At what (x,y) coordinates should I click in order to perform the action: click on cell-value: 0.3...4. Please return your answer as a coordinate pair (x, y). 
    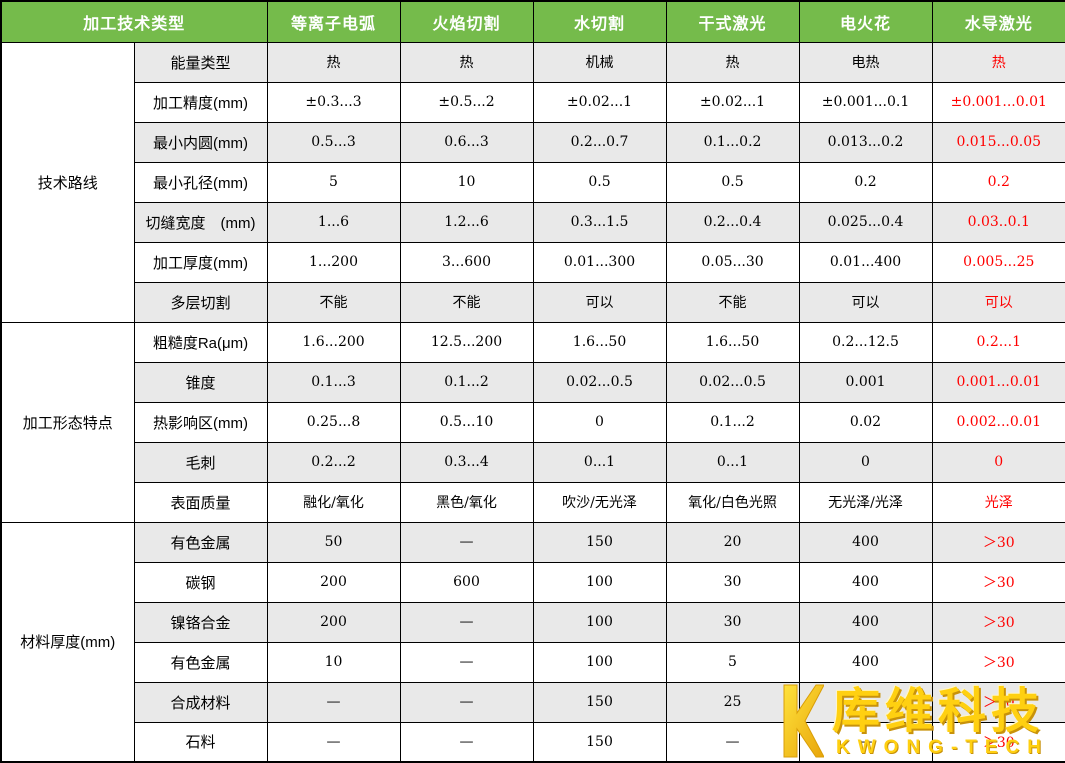
    Looking at the image, I should click on (466, 462).